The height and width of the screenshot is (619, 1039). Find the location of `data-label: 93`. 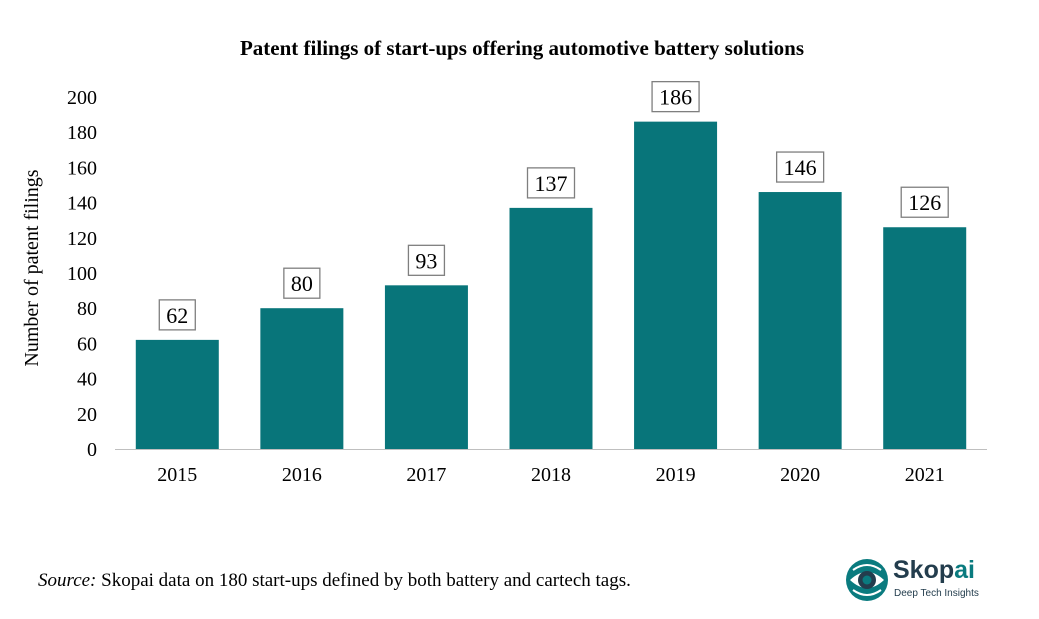

data-label: 93 is located at coordinates (426, 260).